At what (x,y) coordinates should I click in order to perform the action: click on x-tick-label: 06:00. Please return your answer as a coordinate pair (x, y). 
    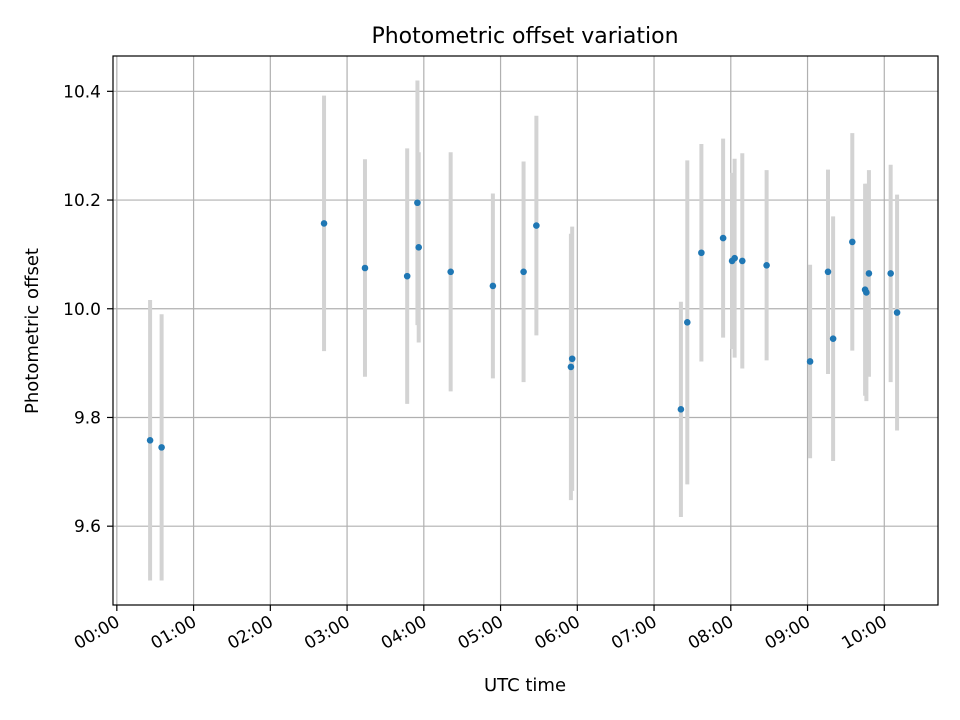
    Looking at the image, I should click on (557, 633).